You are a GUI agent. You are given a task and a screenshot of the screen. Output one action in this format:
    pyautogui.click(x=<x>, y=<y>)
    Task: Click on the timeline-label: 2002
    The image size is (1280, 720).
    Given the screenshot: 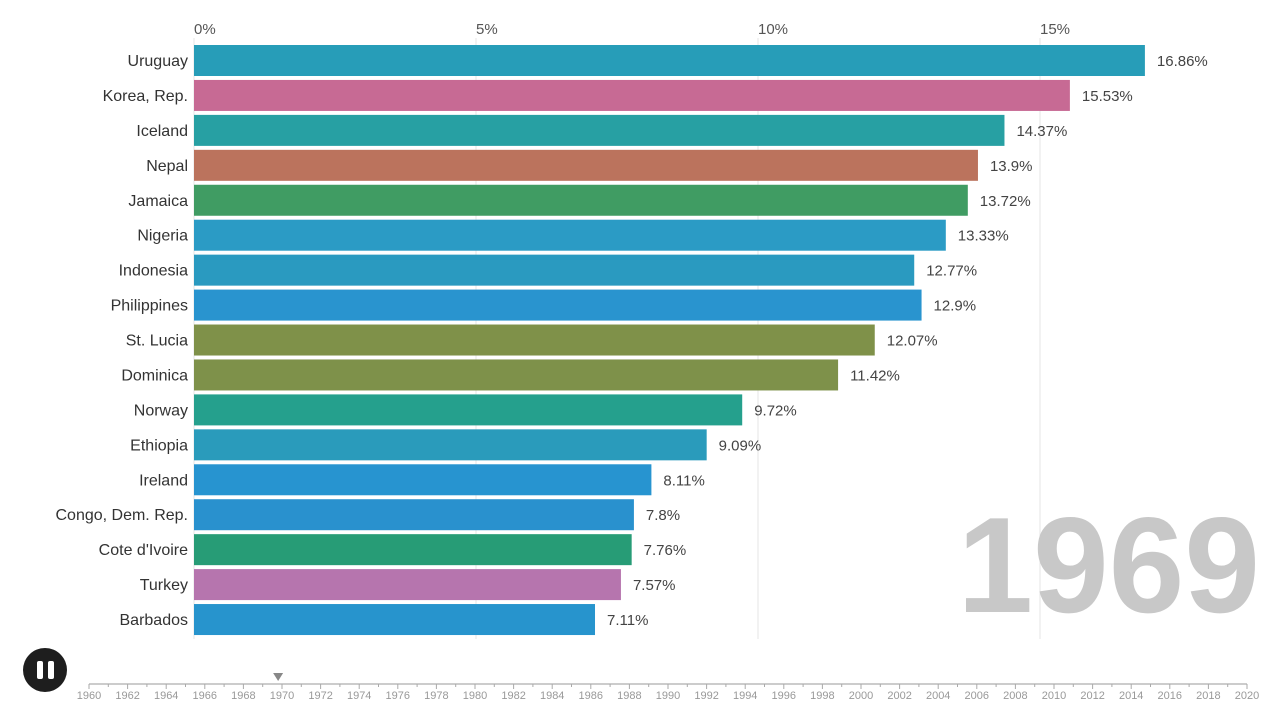 What is the action you would take?
    pyautogui.click(x=899, y=696)
    